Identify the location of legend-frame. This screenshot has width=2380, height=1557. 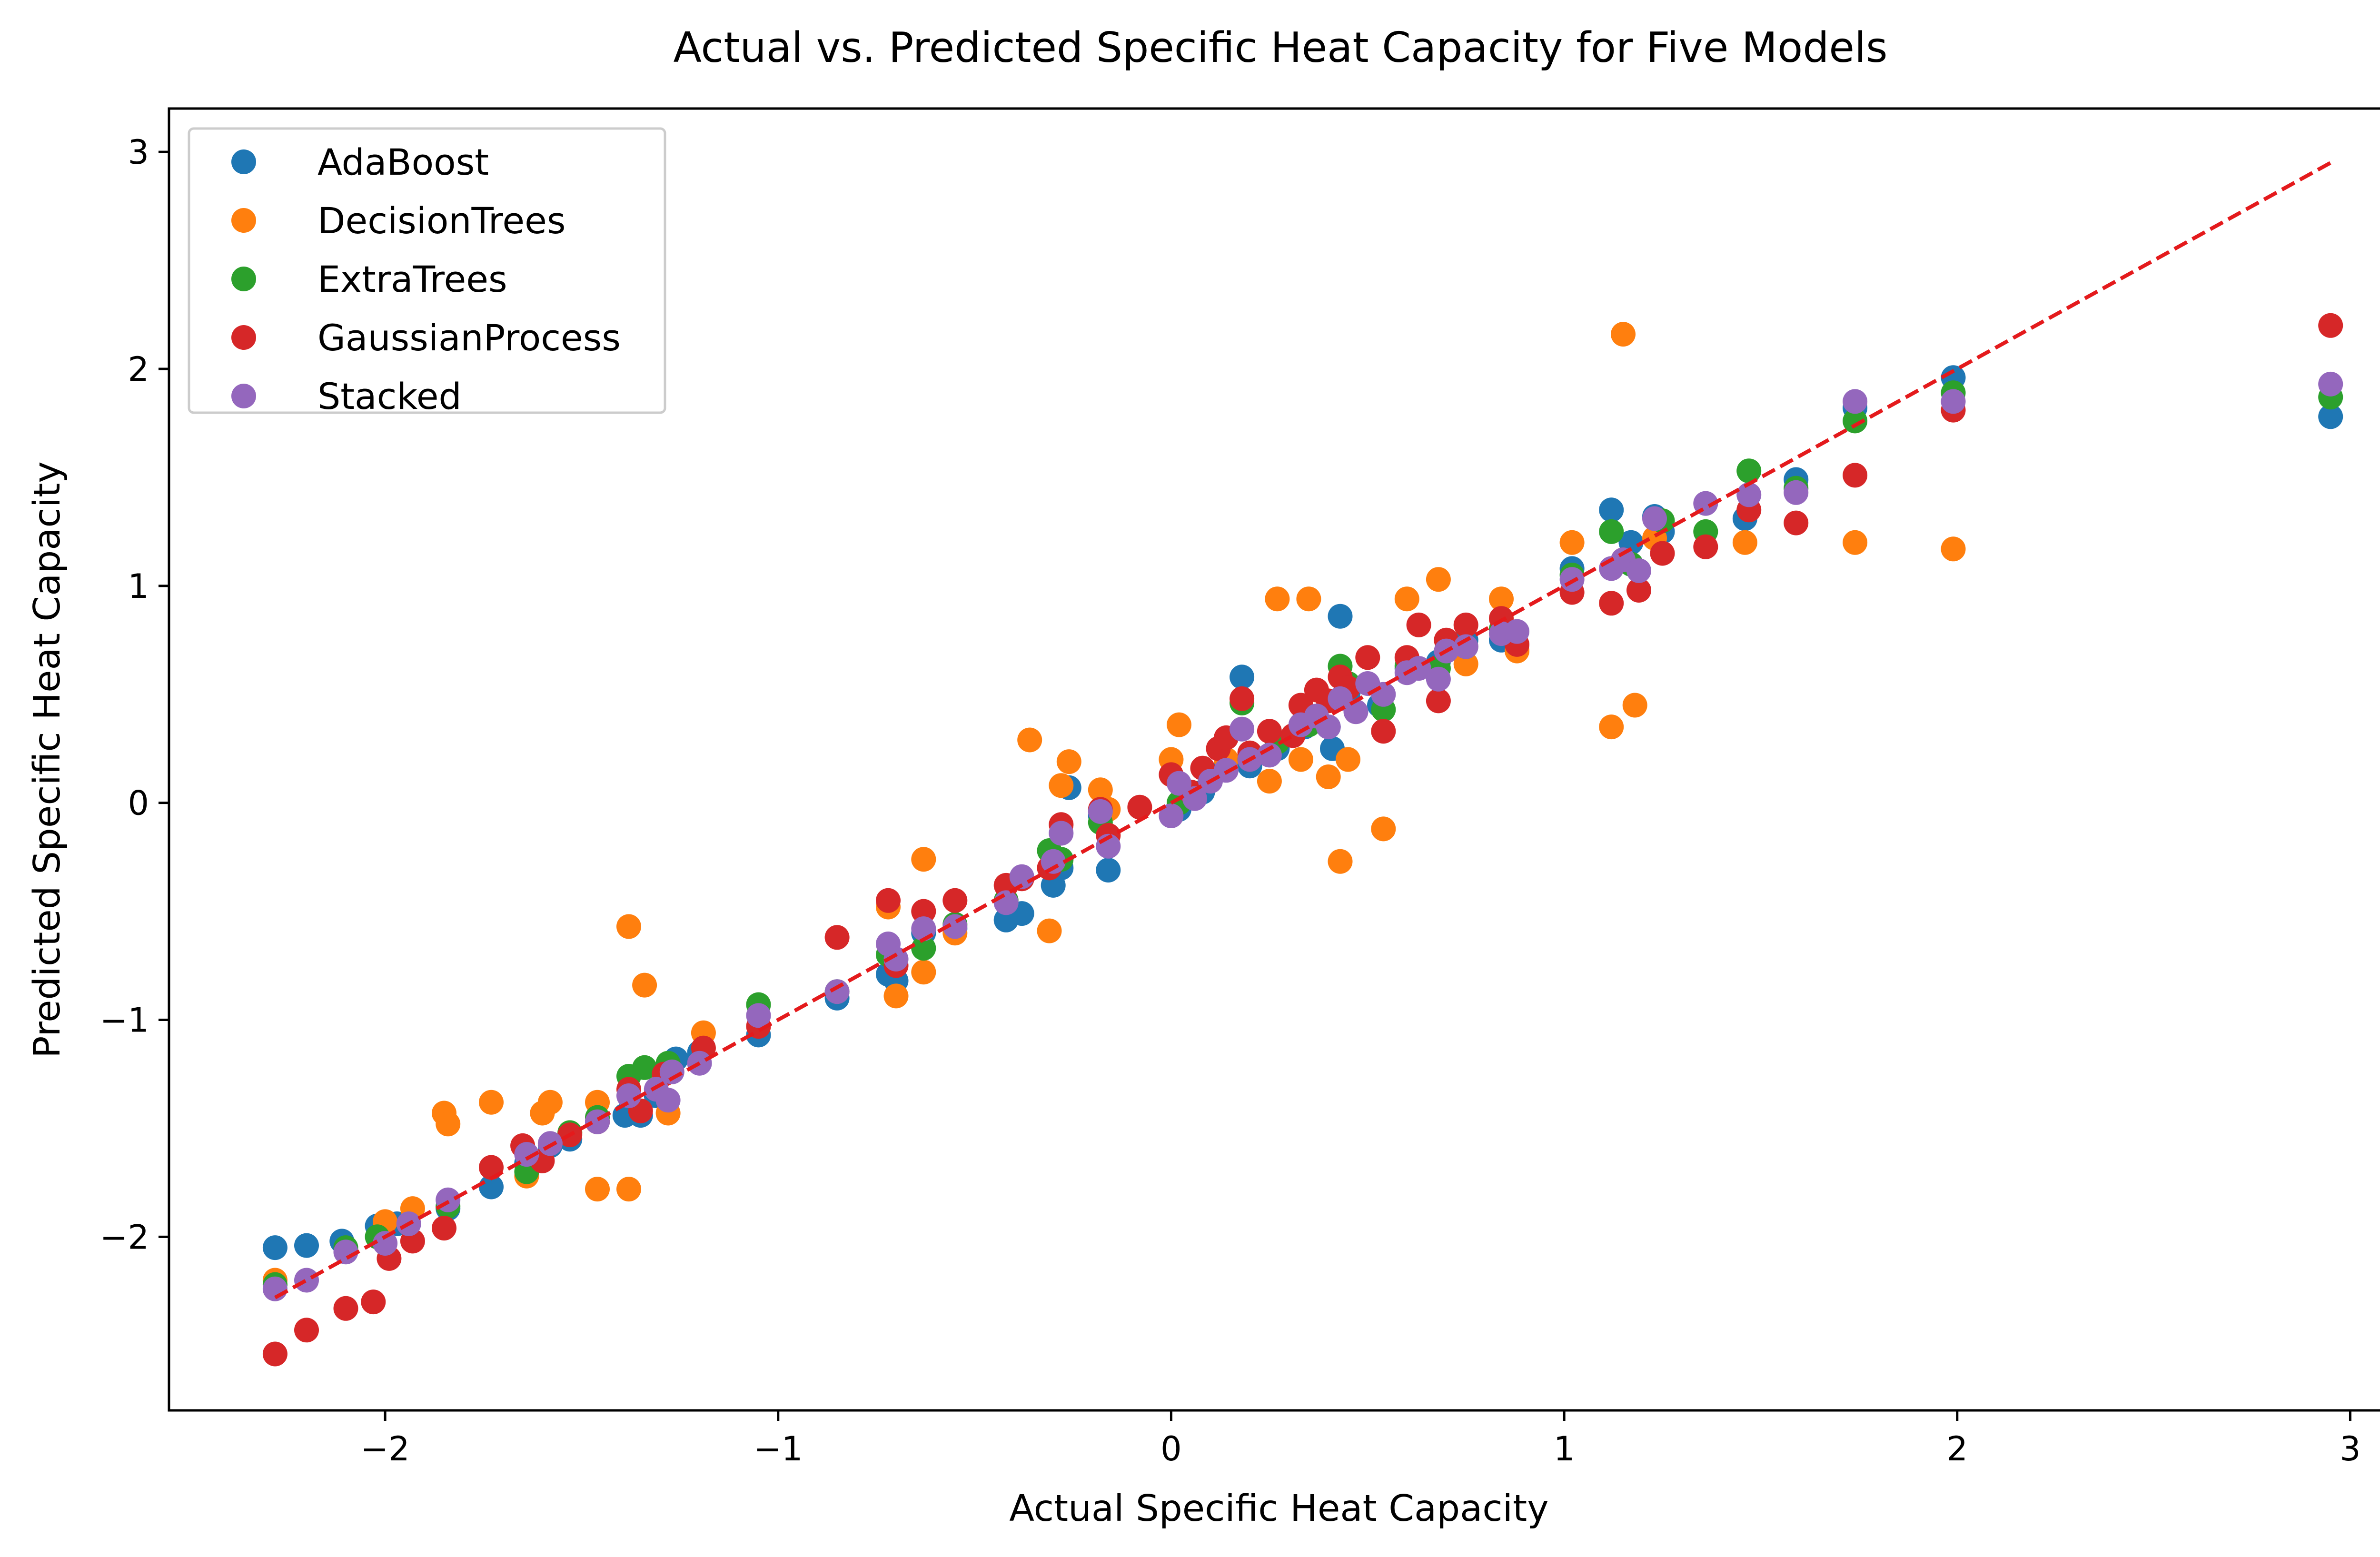
(427, 271).